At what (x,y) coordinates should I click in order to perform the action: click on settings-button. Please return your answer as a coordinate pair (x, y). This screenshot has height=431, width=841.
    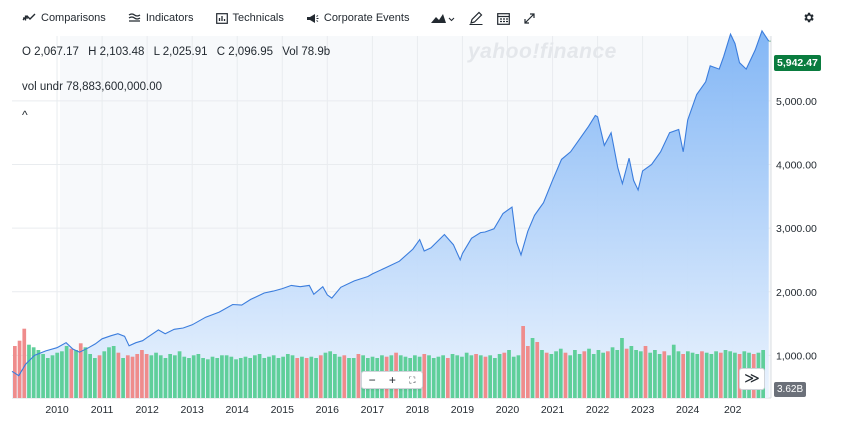
    Looking at the image, I should click on (808, 20).